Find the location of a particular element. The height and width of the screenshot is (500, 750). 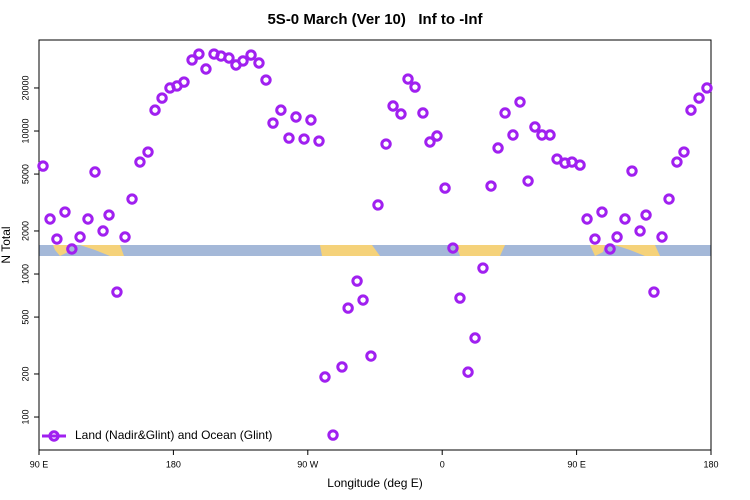

y-tick-label: 10000 is located at coordinates (25, 131).